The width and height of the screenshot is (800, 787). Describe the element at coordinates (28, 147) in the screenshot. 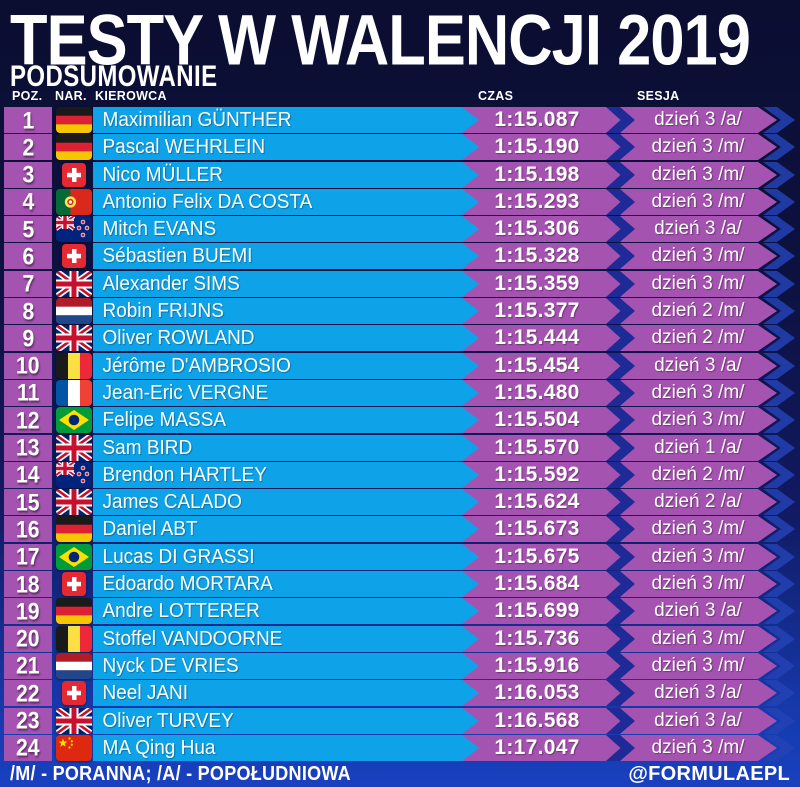

I see `position-badge: 2` at that location.